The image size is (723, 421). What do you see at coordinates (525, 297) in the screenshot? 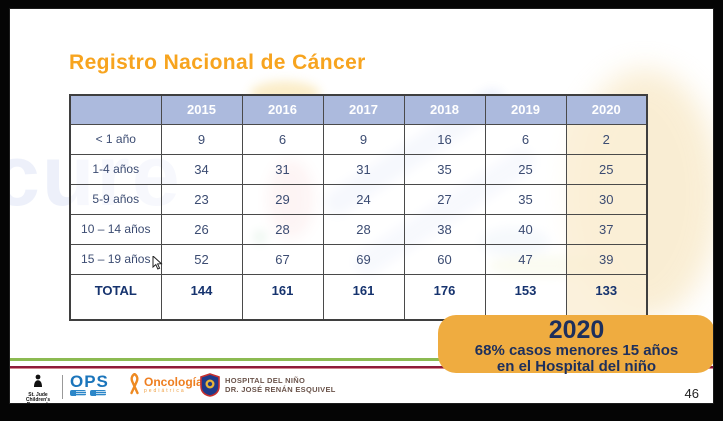
I see `value-cell: 153` at bounding box center [525, 297].